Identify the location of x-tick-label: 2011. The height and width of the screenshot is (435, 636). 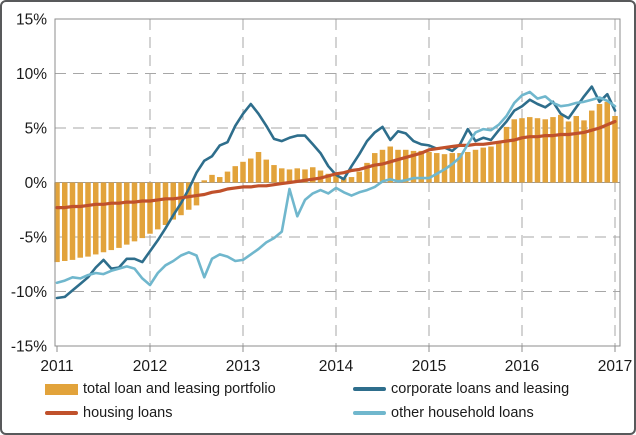
(56, 366).